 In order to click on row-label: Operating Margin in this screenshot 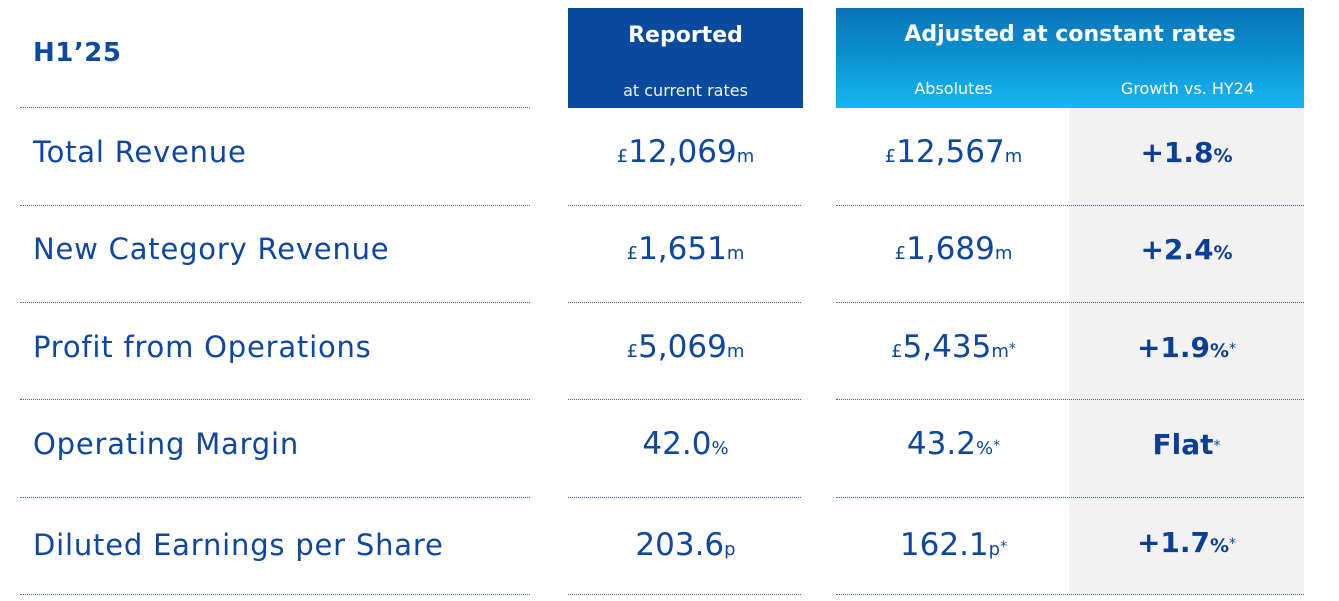, I will do `click(166, 444)`.